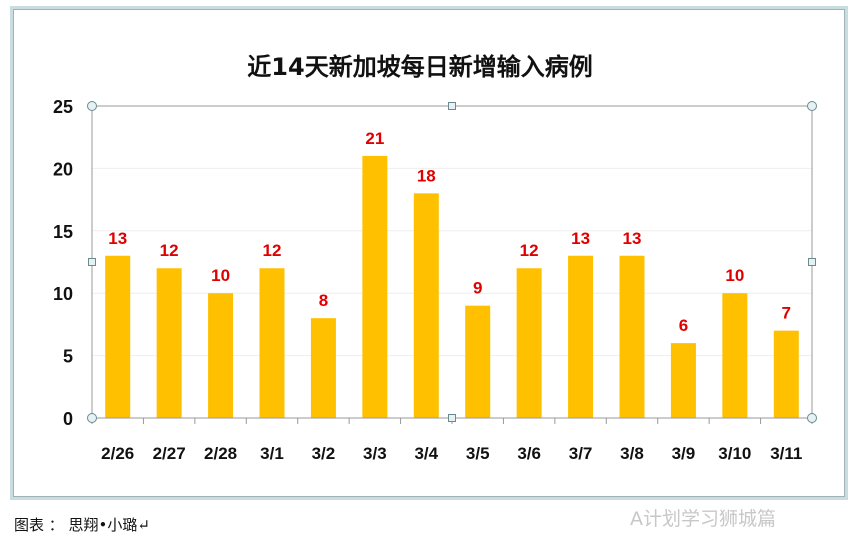 The image size is (855, 551). I want to click on data-label: 8, so click(323, 300).